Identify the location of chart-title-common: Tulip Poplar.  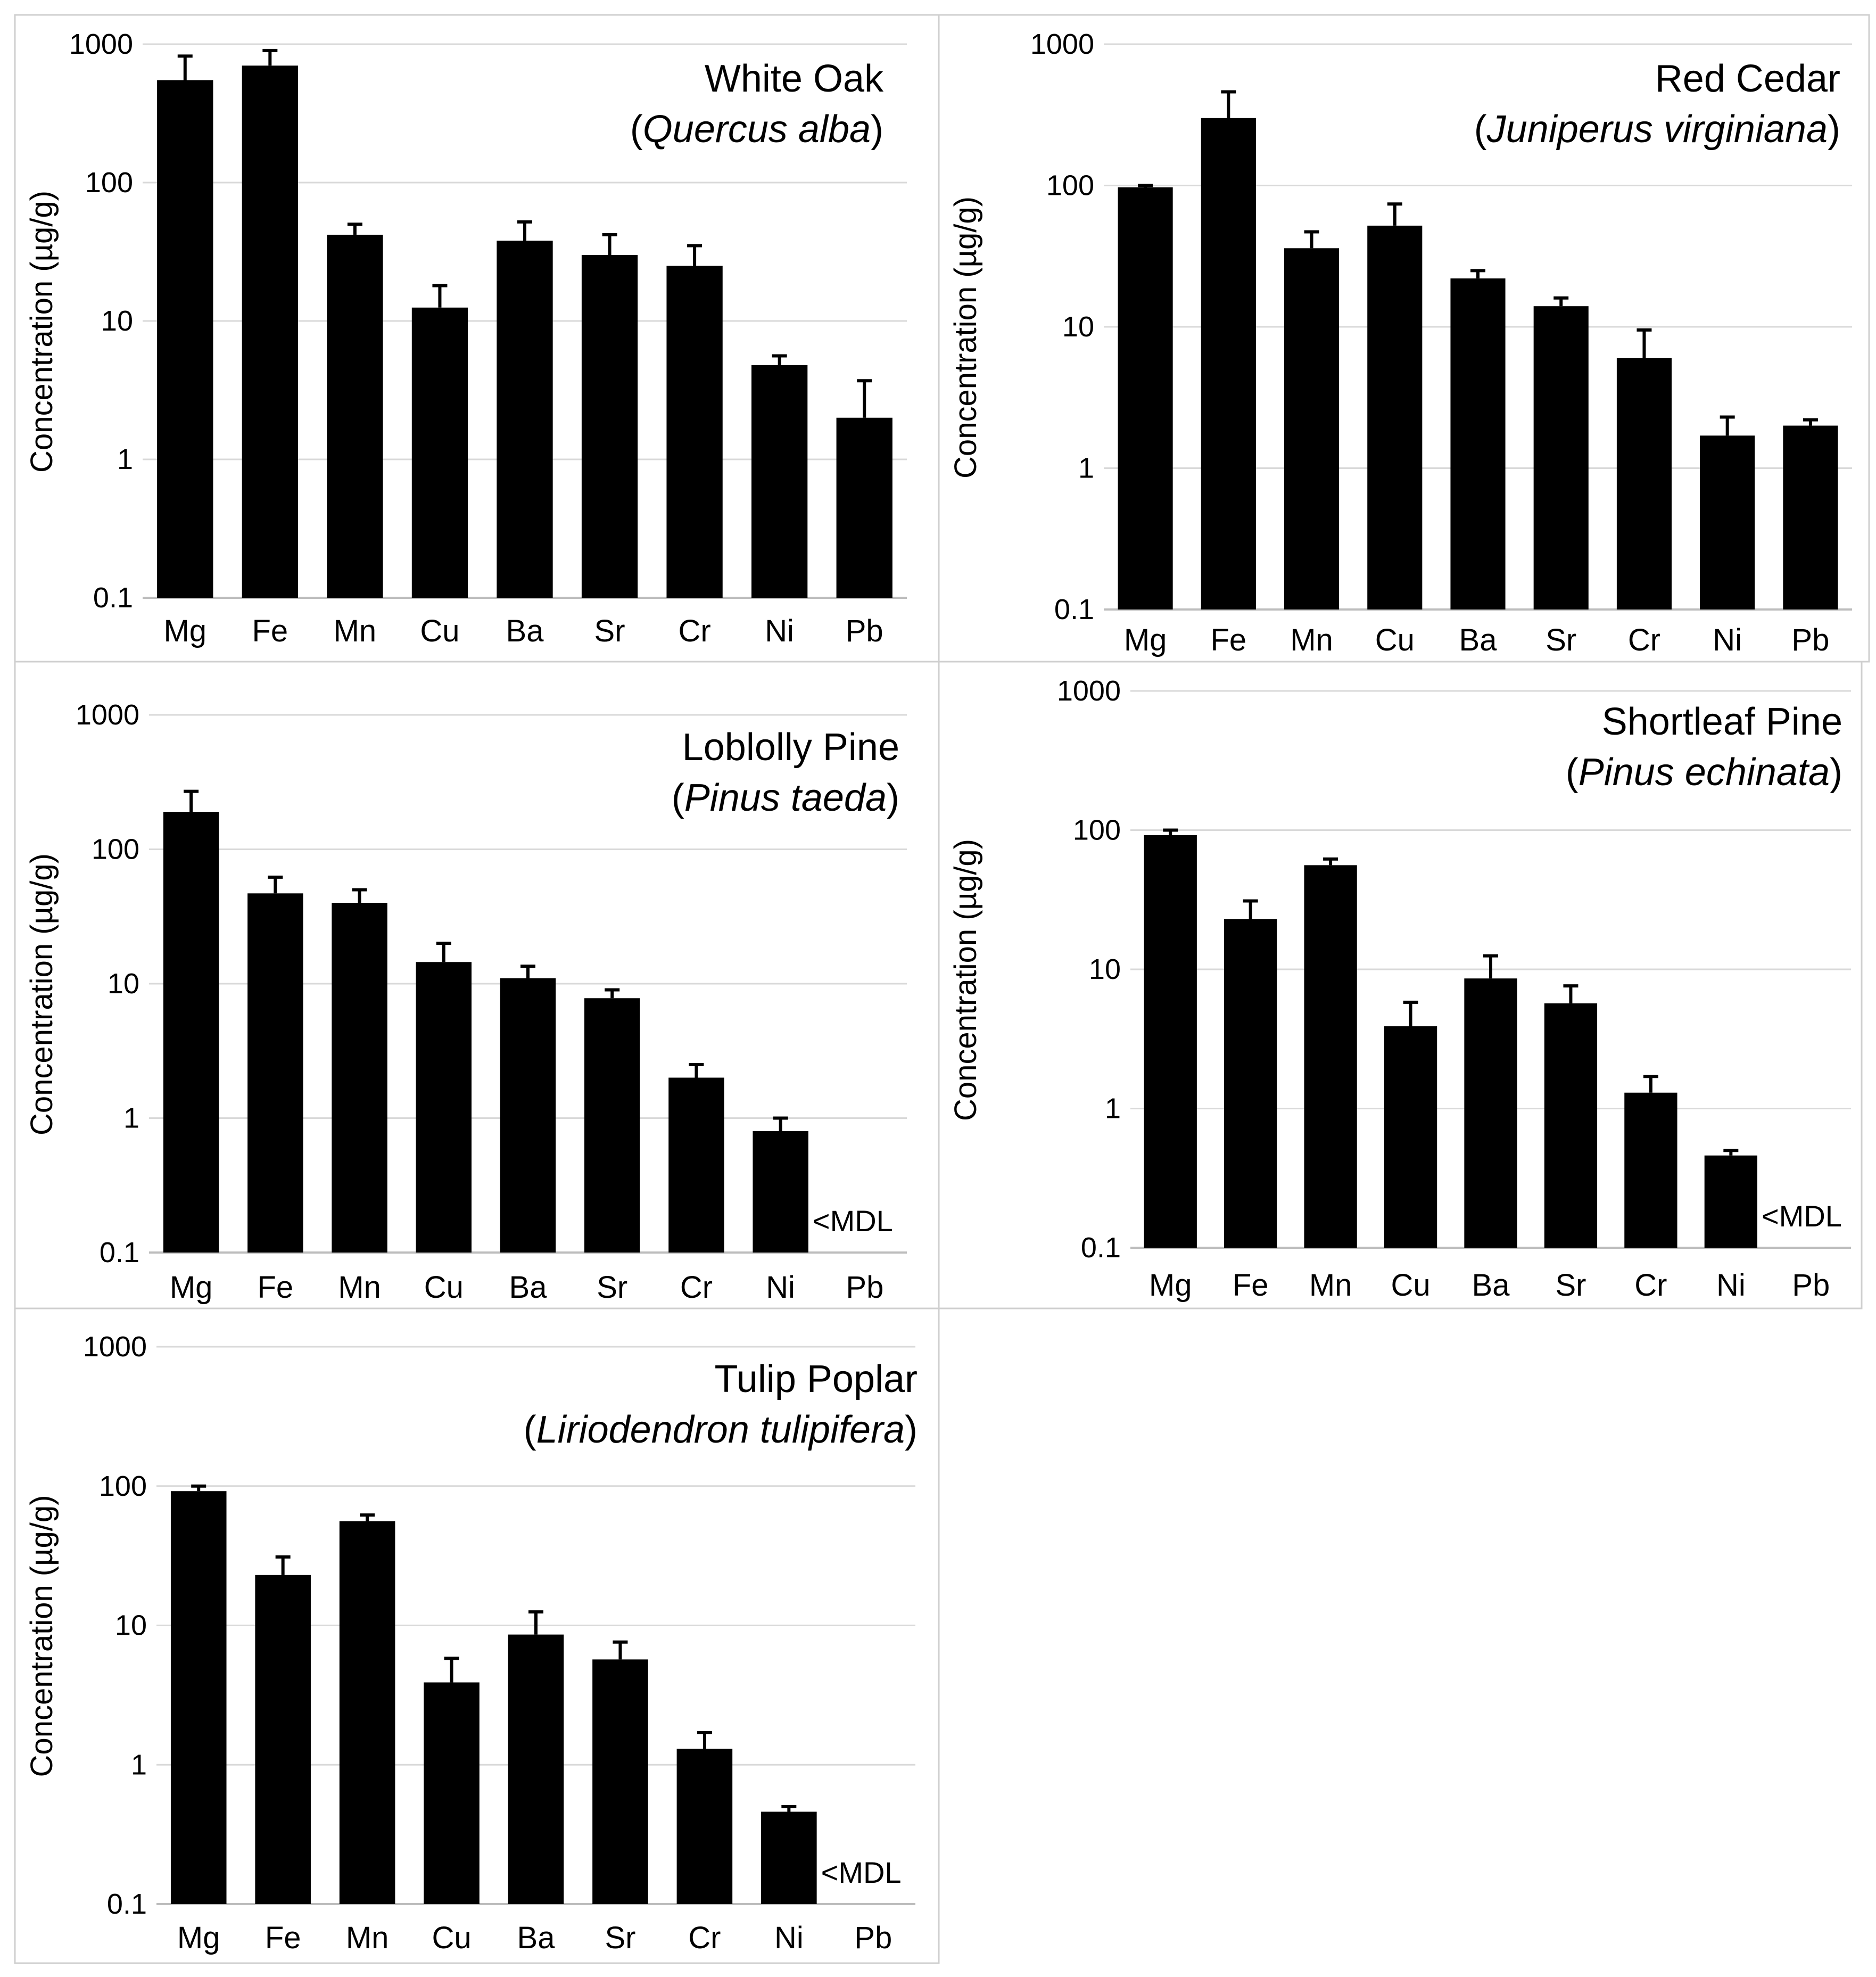
(816, 1379).